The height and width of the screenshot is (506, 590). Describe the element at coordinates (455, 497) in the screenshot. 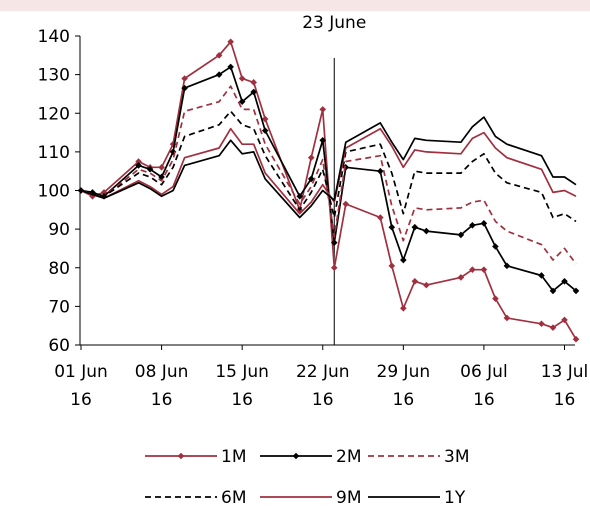

I see `legend-label-1y: 1Y` at that location.